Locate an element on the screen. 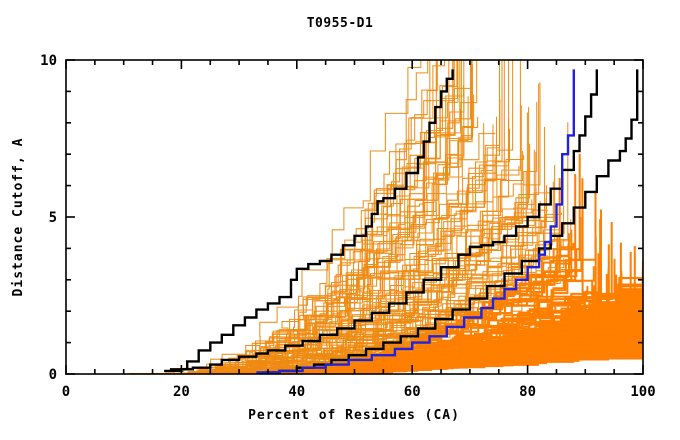 Image resolution: width=680 pixels, height=440 pixels. y-tick-label: 0 is located at coordinates (53, 375).